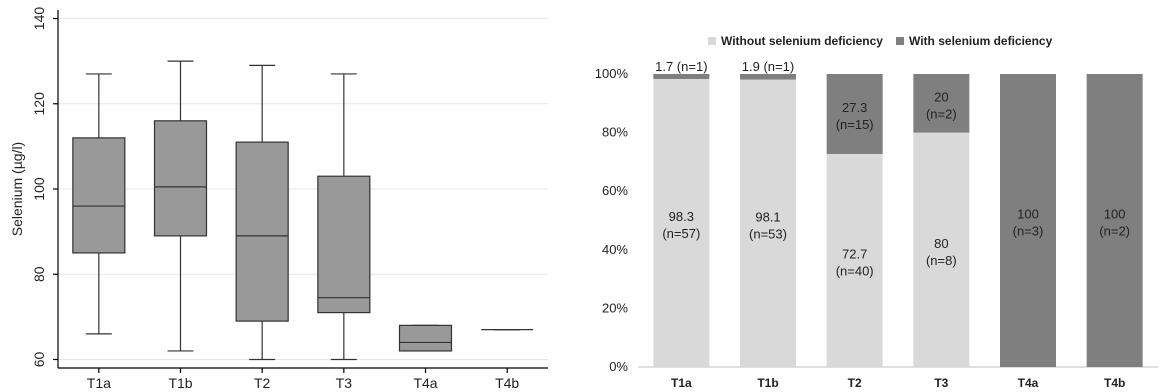  I want to click on y-tick-label: 60, so click(39, 359).